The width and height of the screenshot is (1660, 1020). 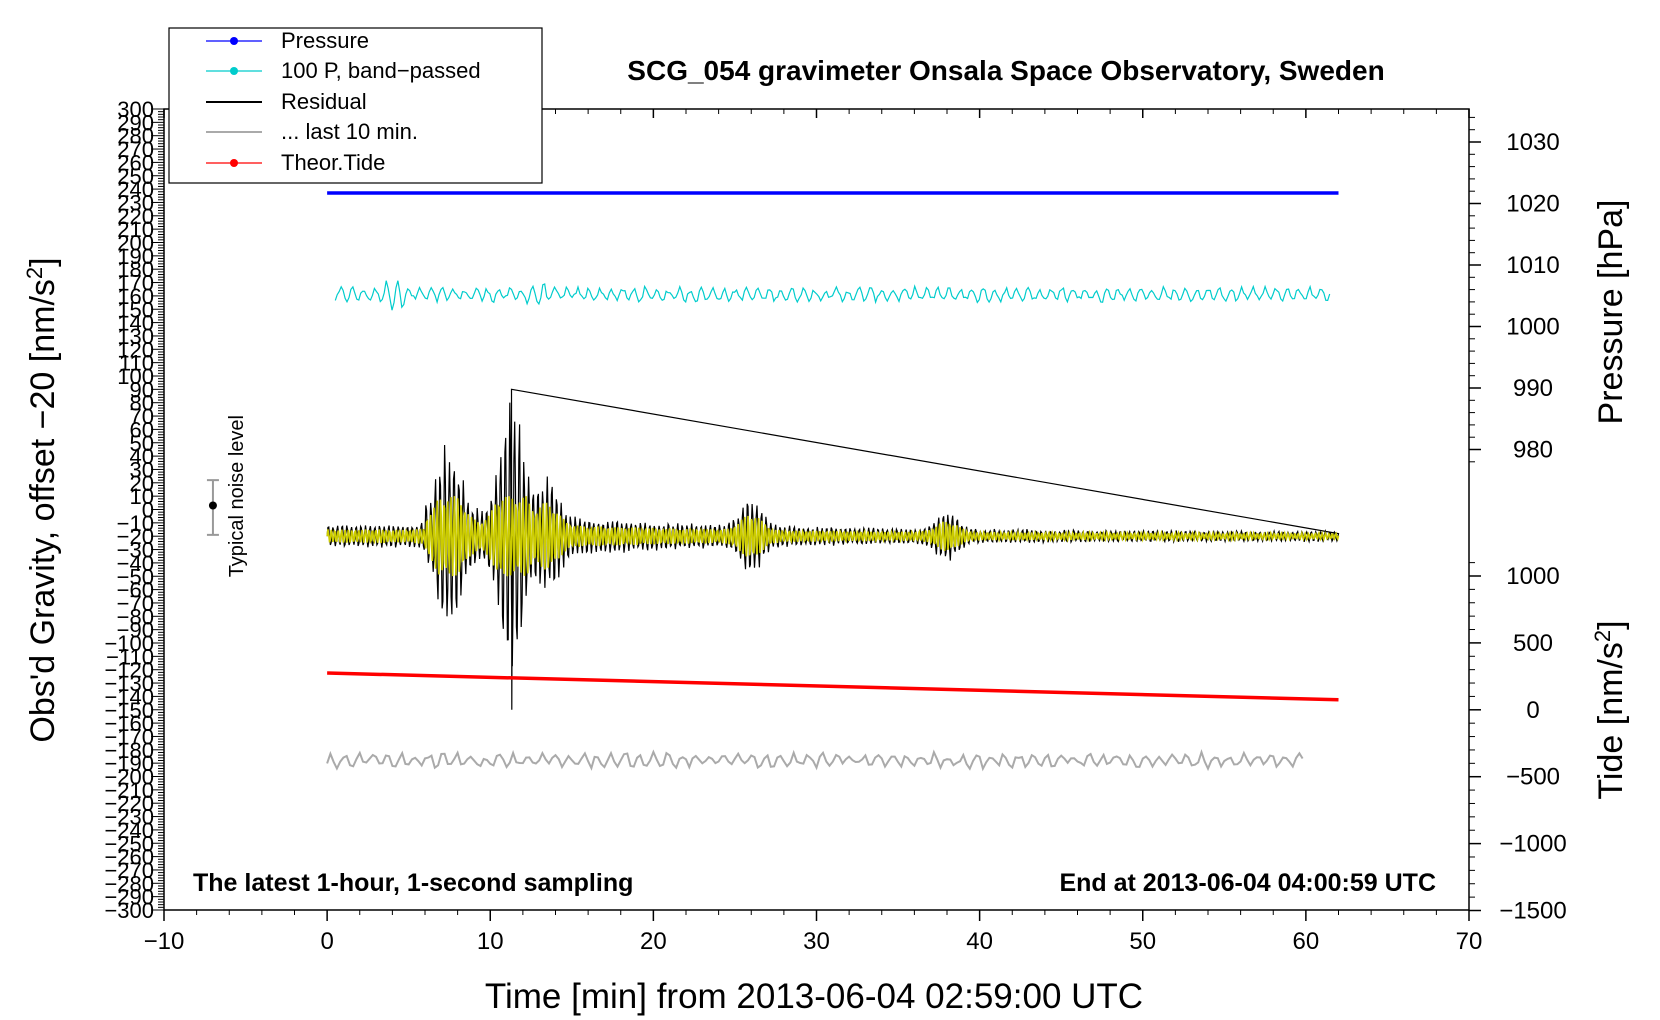 I want to click on legend-box, so click(x=355, y=105).